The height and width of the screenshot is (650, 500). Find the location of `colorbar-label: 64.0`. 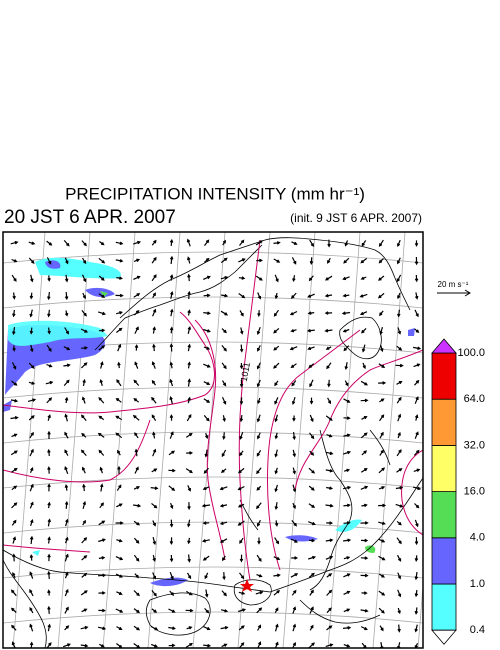

colorbar-label: 64.0 is located at coordinates (474, 399).